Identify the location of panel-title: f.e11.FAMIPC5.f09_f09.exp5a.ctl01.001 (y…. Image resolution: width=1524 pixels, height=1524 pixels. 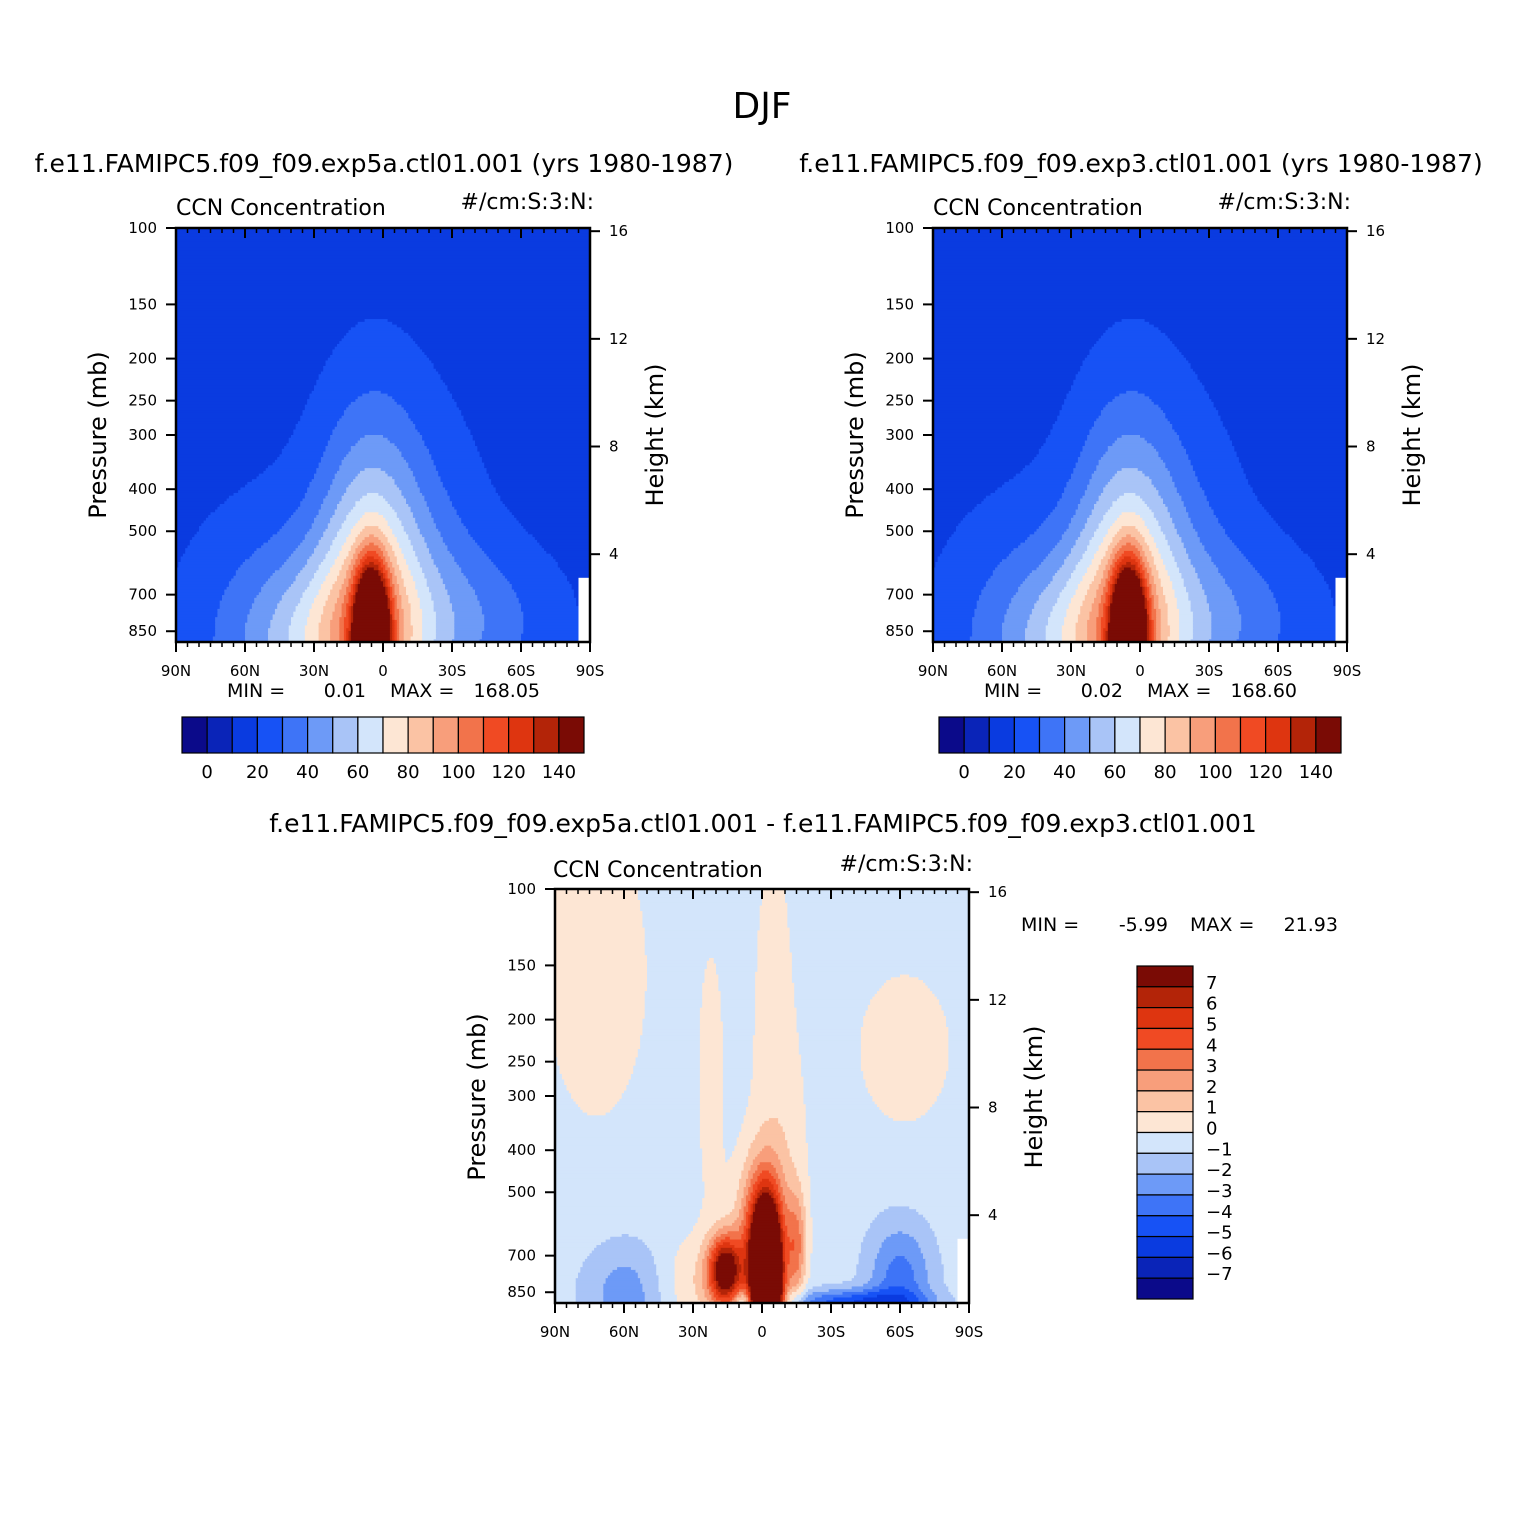
(384, 163).